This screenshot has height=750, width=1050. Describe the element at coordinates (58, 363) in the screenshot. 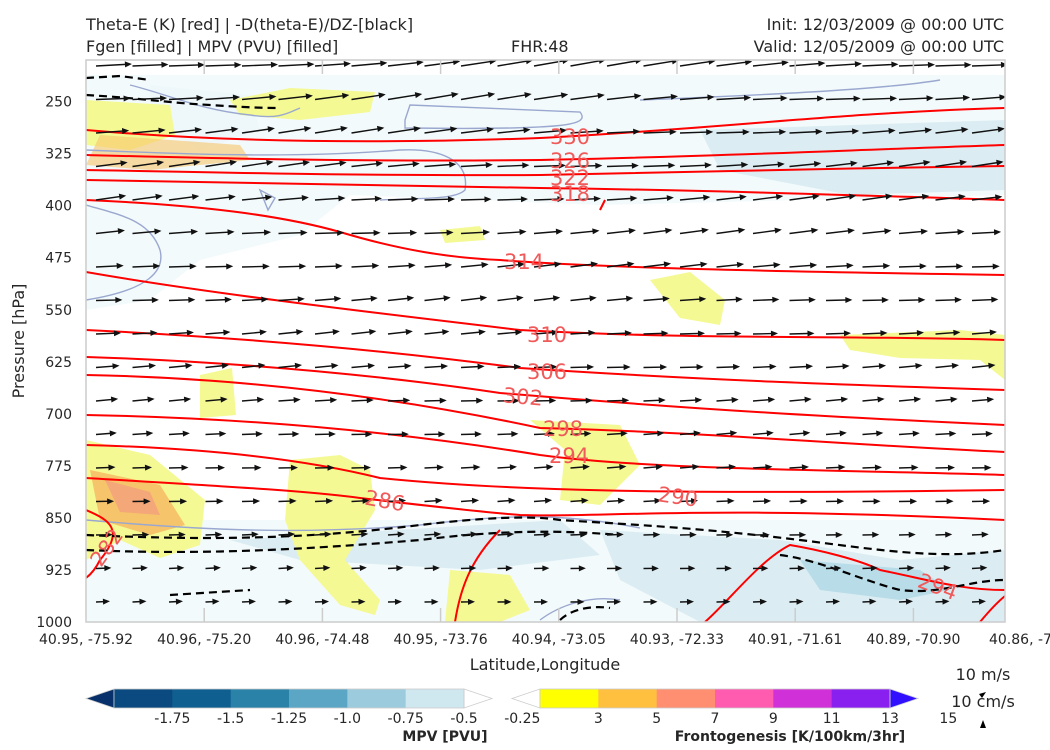

I see `y-tick-label: 625` at that location.